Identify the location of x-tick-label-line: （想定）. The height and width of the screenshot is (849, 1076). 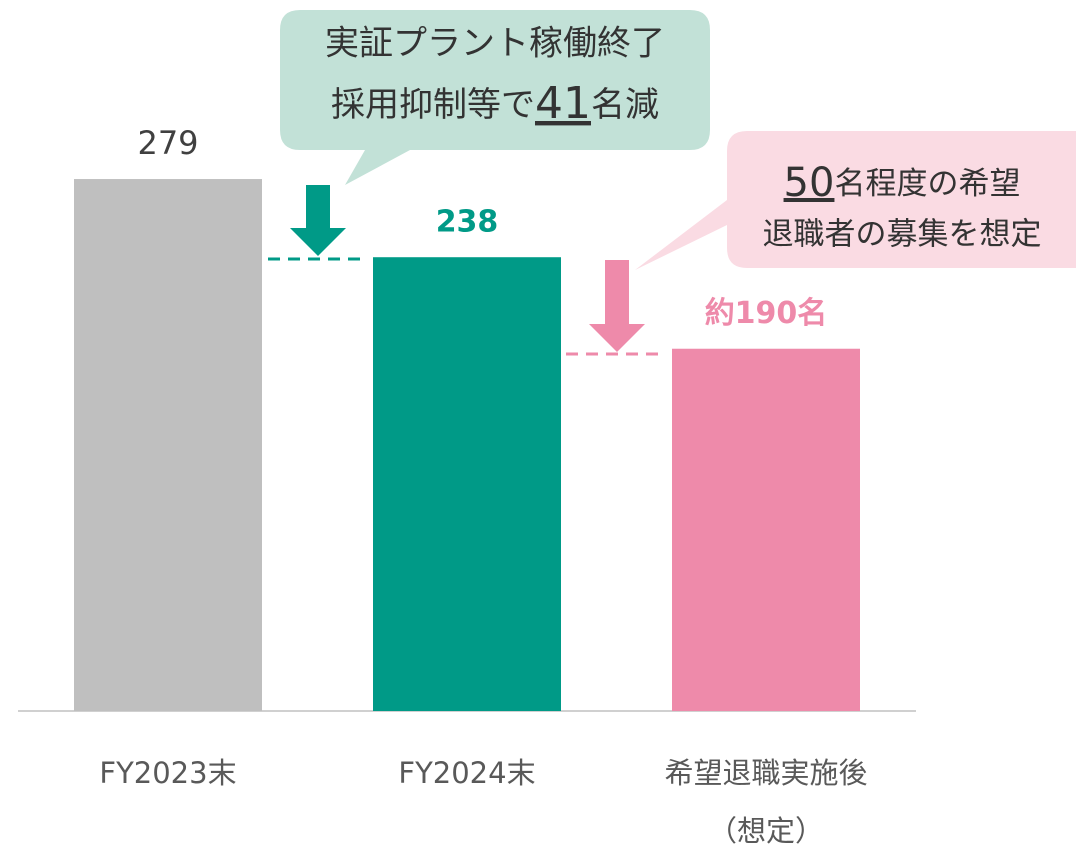
(766, 831).